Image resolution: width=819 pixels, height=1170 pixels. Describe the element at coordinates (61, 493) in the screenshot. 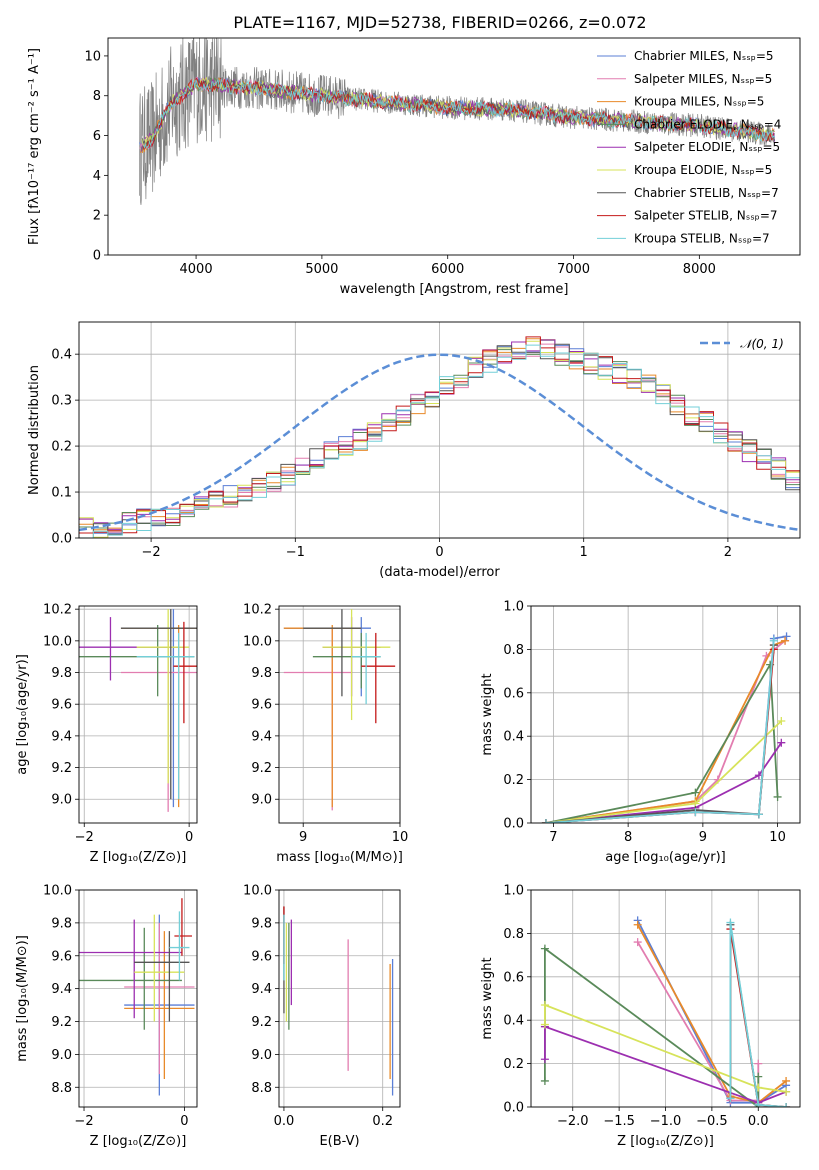

I see `y-tick-label: 0.1` at that location.